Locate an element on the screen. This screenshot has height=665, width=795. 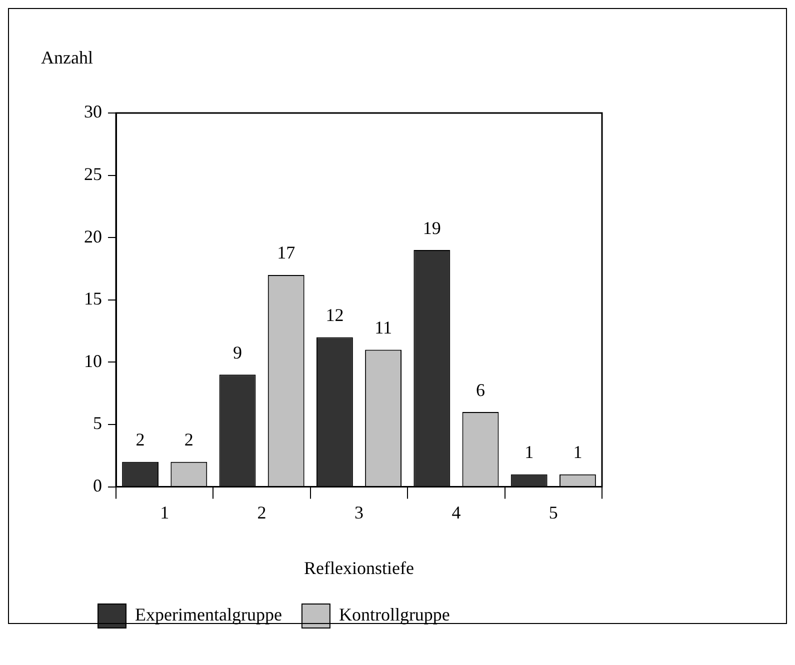
x-tick-label: 2 is located at coordinates (261, 512).